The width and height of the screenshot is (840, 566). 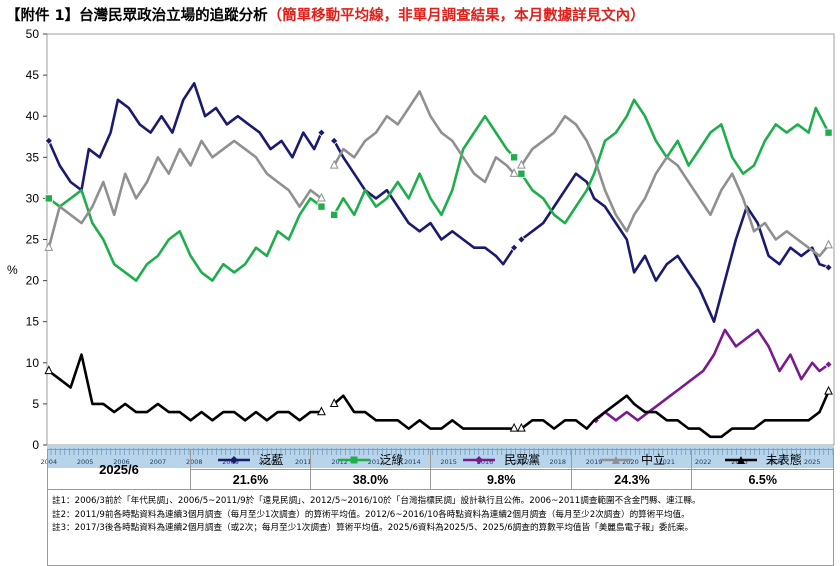 I want to click on legend-key-neutral, so click(x=615, y=459).